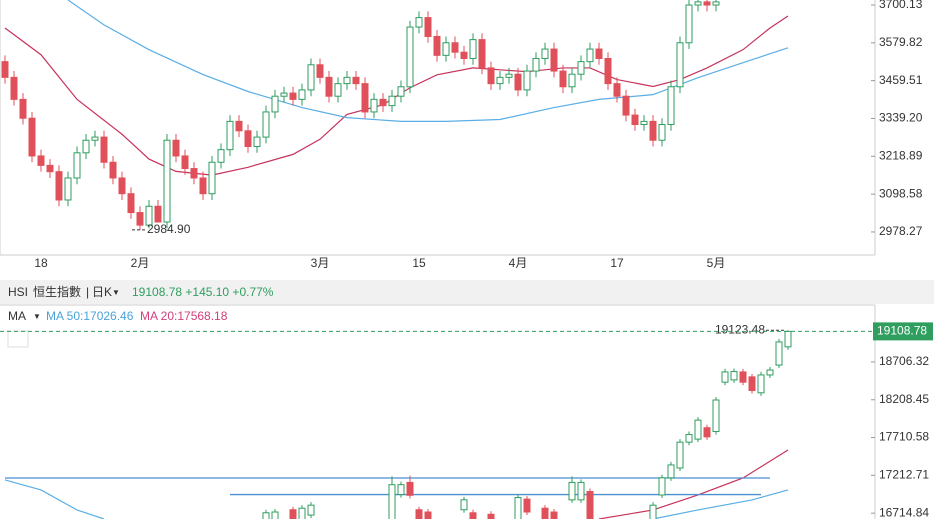  Describe the element at coordinates (904, 399) in the screenshot. I see `y-tick-label: 18208.45` at that location.